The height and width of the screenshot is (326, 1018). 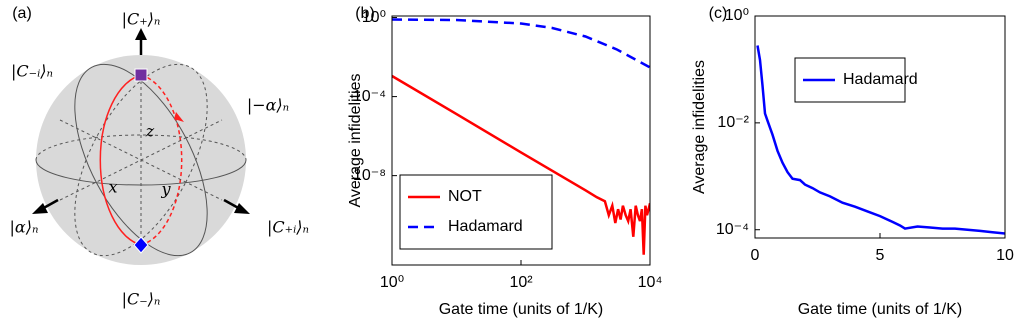 What do you see at coordinates (288, 227) in the screenshot?
I see `state-label: |C₊ᵢ⟩ₙ` at bounding box center [288, 227].